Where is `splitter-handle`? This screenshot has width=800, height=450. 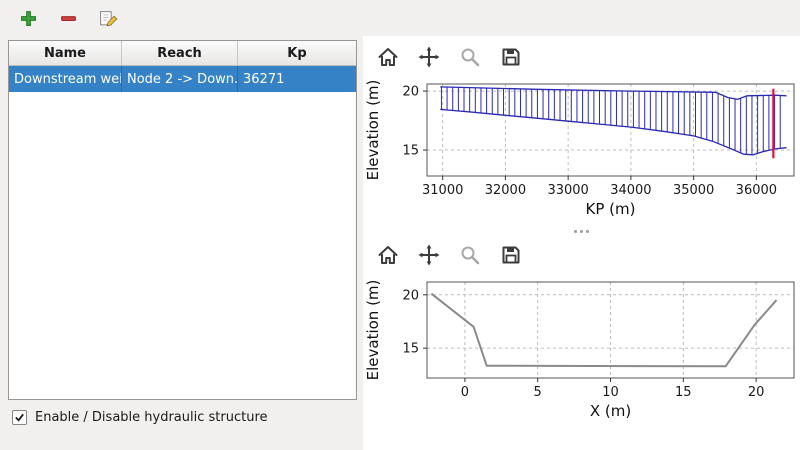
splitter-handle is located at coordinates (581, 231).